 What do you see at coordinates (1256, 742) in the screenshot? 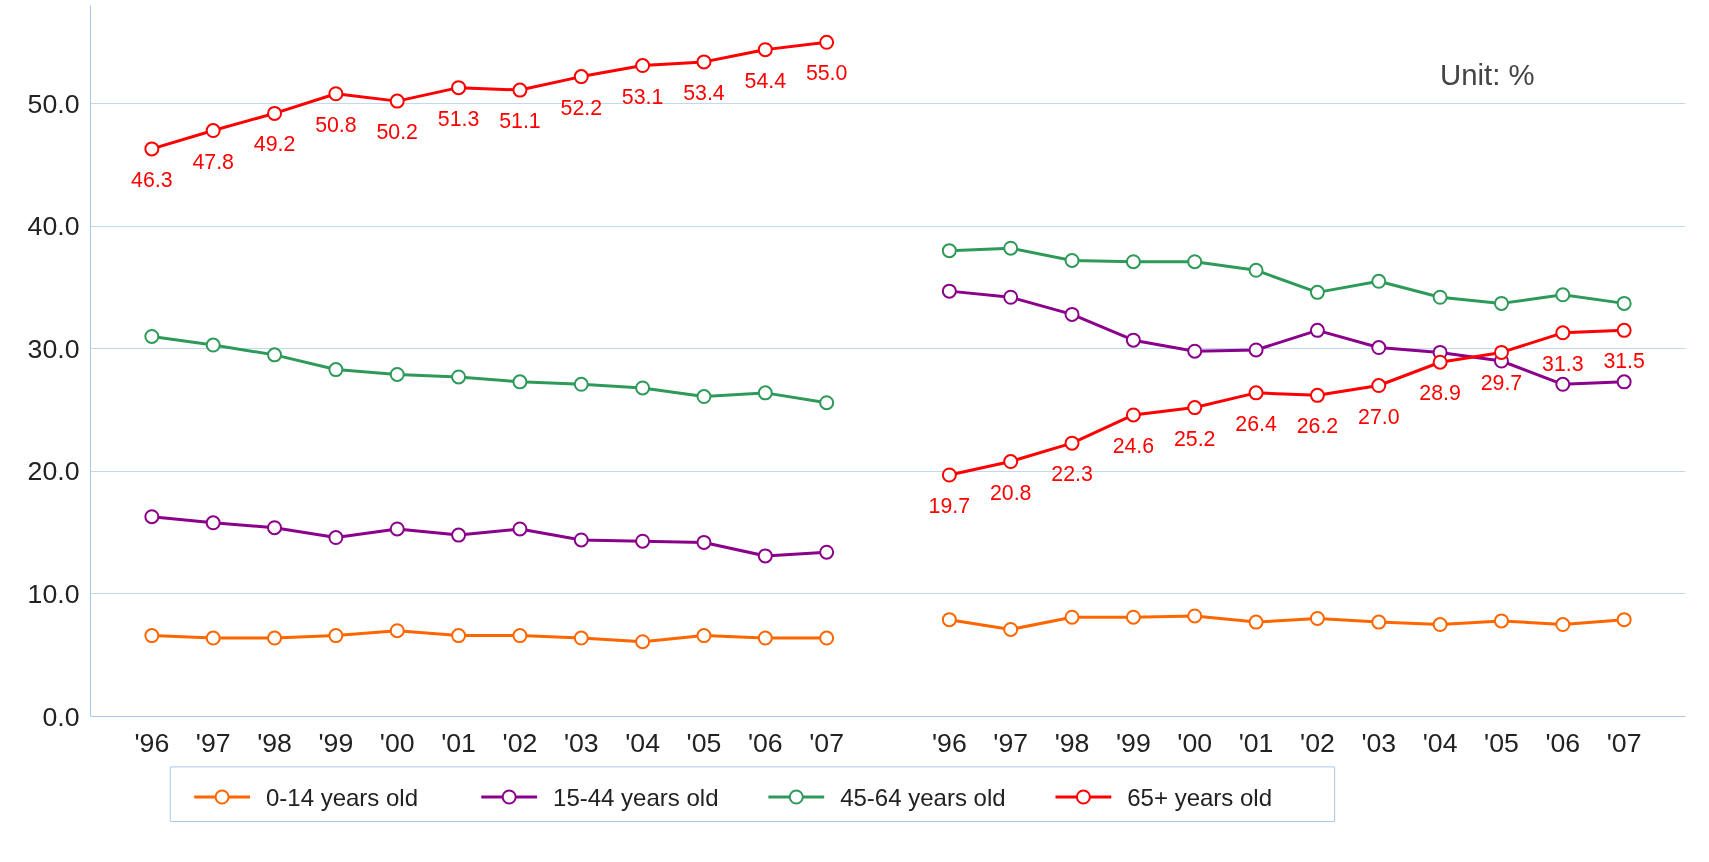
I see `x-tick-label: '01` at bounding box center [1256, 742].